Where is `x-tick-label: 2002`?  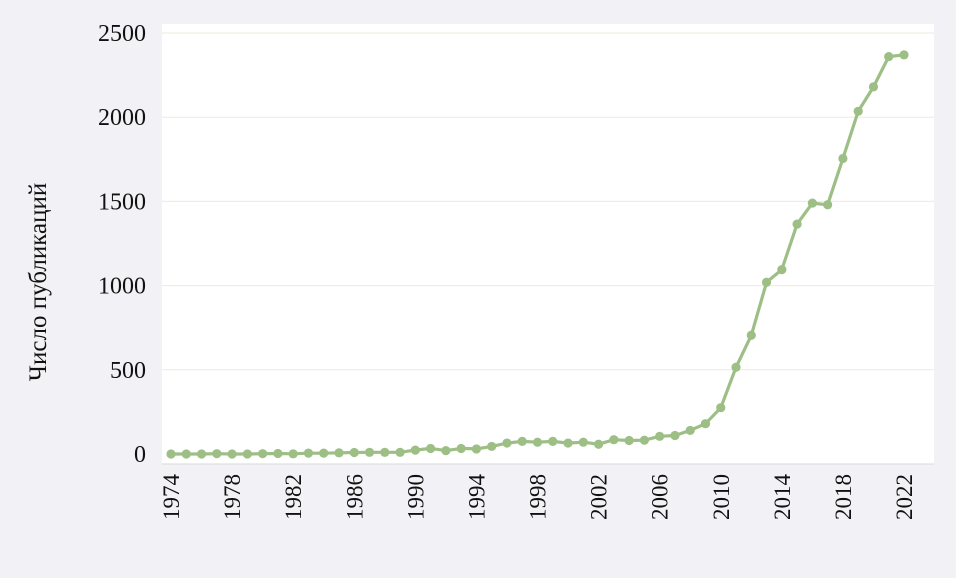
x-tick-label: 2002 is located at coordinates (599, 497).